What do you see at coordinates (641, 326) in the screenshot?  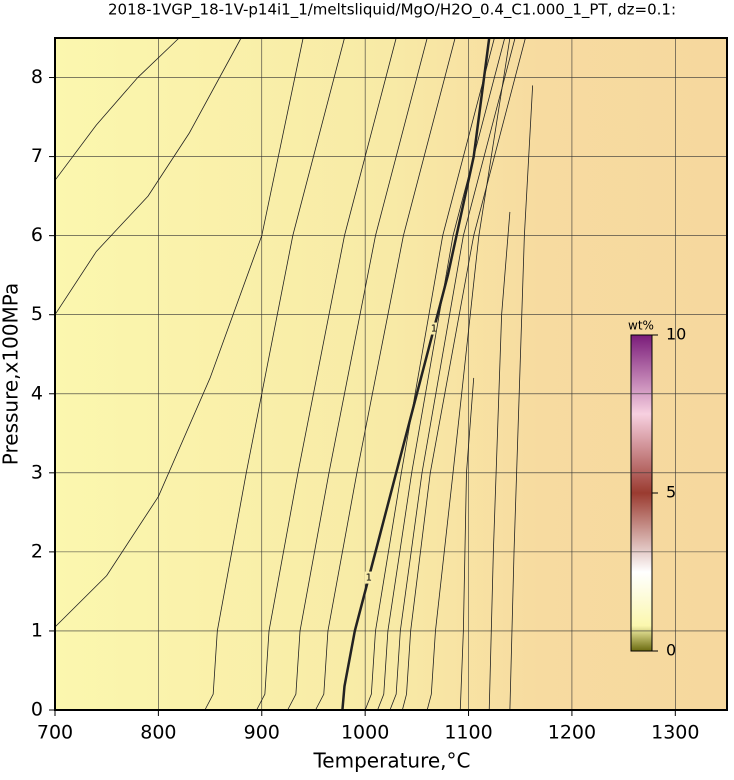 I see `colorbar-label: wt%` at bounding box center [641, 326].